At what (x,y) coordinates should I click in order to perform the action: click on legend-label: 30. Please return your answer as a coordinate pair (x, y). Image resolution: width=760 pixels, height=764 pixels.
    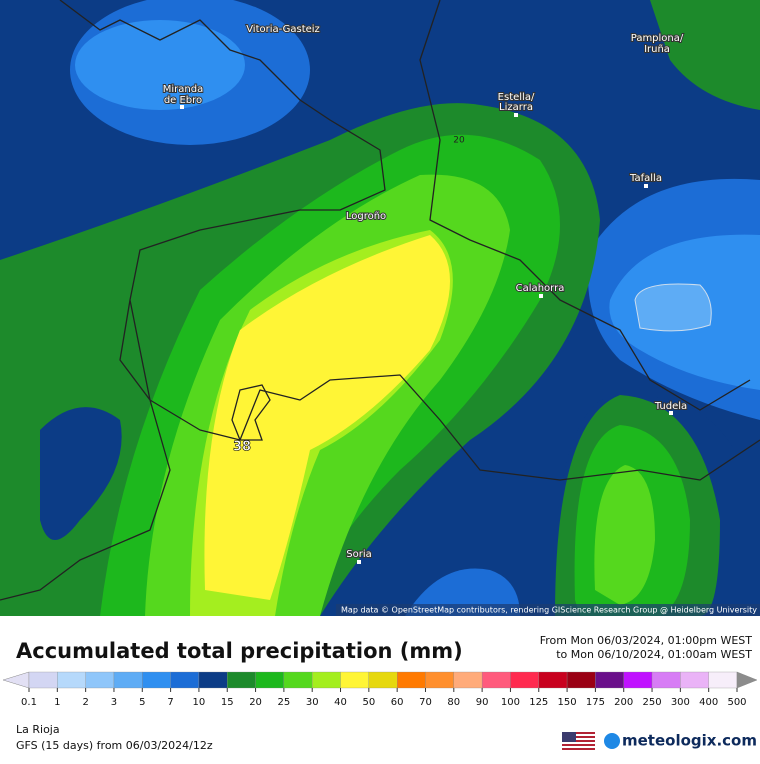
    Looking at the image, I should click on (312, 702).